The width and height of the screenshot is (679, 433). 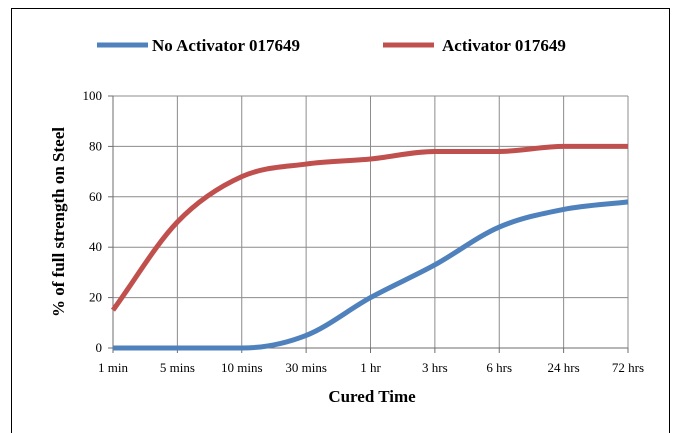 What do you see at coordinates (370, 367) in the screenshot?
I see `x-tick-label-1-hr: 1 hr` at bounding box center [370, 367].